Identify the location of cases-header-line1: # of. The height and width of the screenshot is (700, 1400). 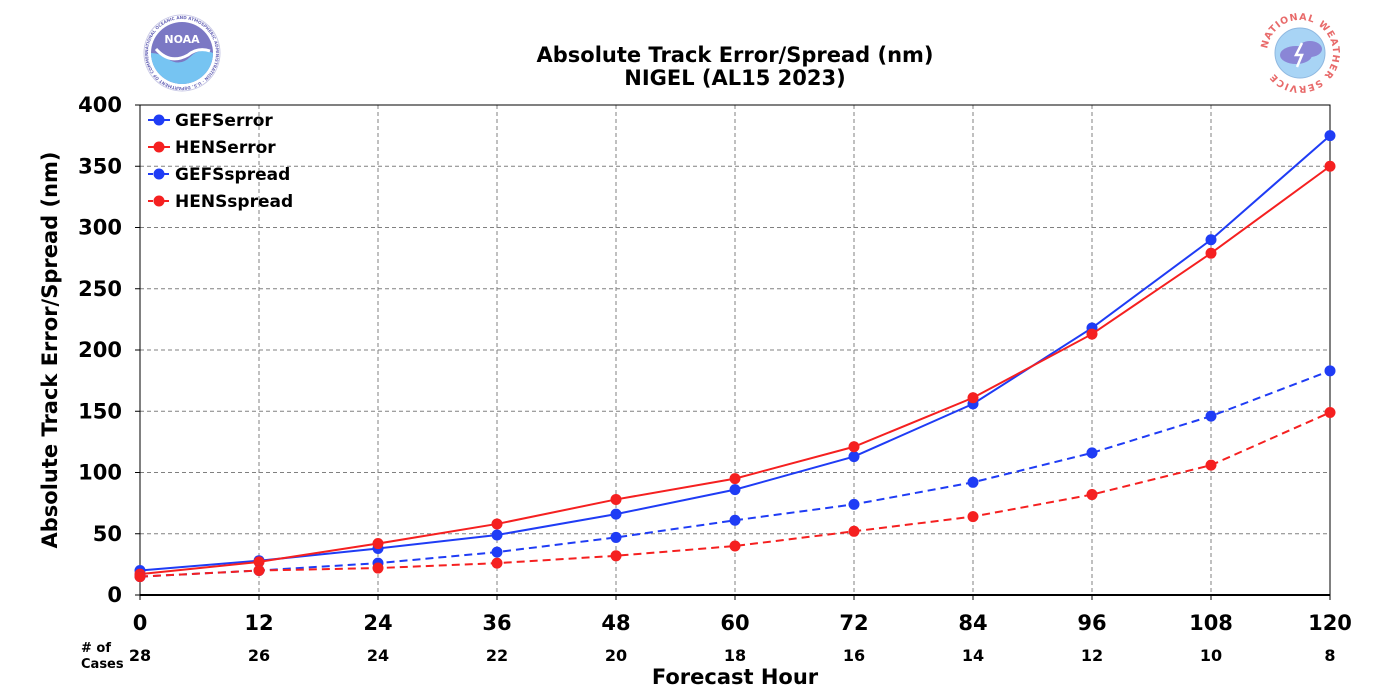
(96, 648).